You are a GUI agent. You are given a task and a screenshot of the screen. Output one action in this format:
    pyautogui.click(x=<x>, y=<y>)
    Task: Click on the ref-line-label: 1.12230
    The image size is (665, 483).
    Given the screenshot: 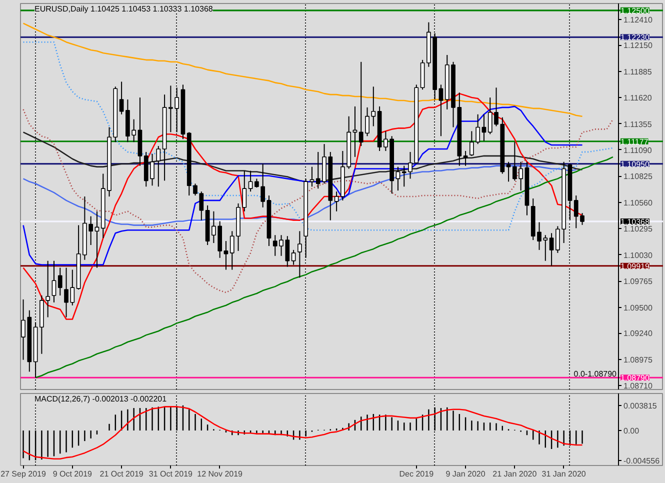 What is the action you would take?
    pyautogui.click(x=635, y=37)
    